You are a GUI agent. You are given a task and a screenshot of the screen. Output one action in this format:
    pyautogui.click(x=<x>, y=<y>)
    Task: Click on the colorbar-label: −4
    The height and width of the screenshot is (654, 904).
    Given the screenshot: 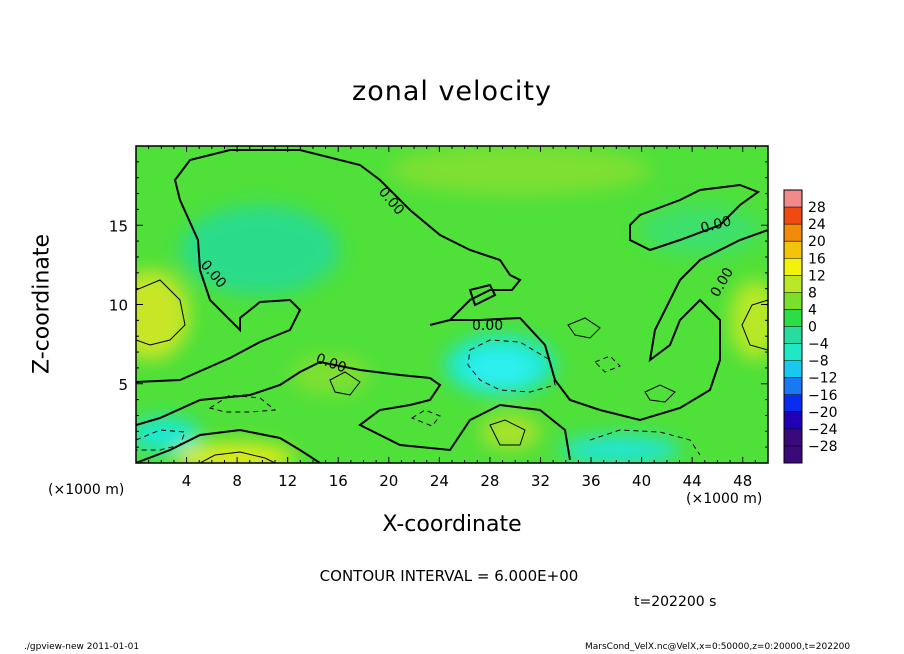 What is the action you would take?
    pyautogui.click(x=818, y=345)
    